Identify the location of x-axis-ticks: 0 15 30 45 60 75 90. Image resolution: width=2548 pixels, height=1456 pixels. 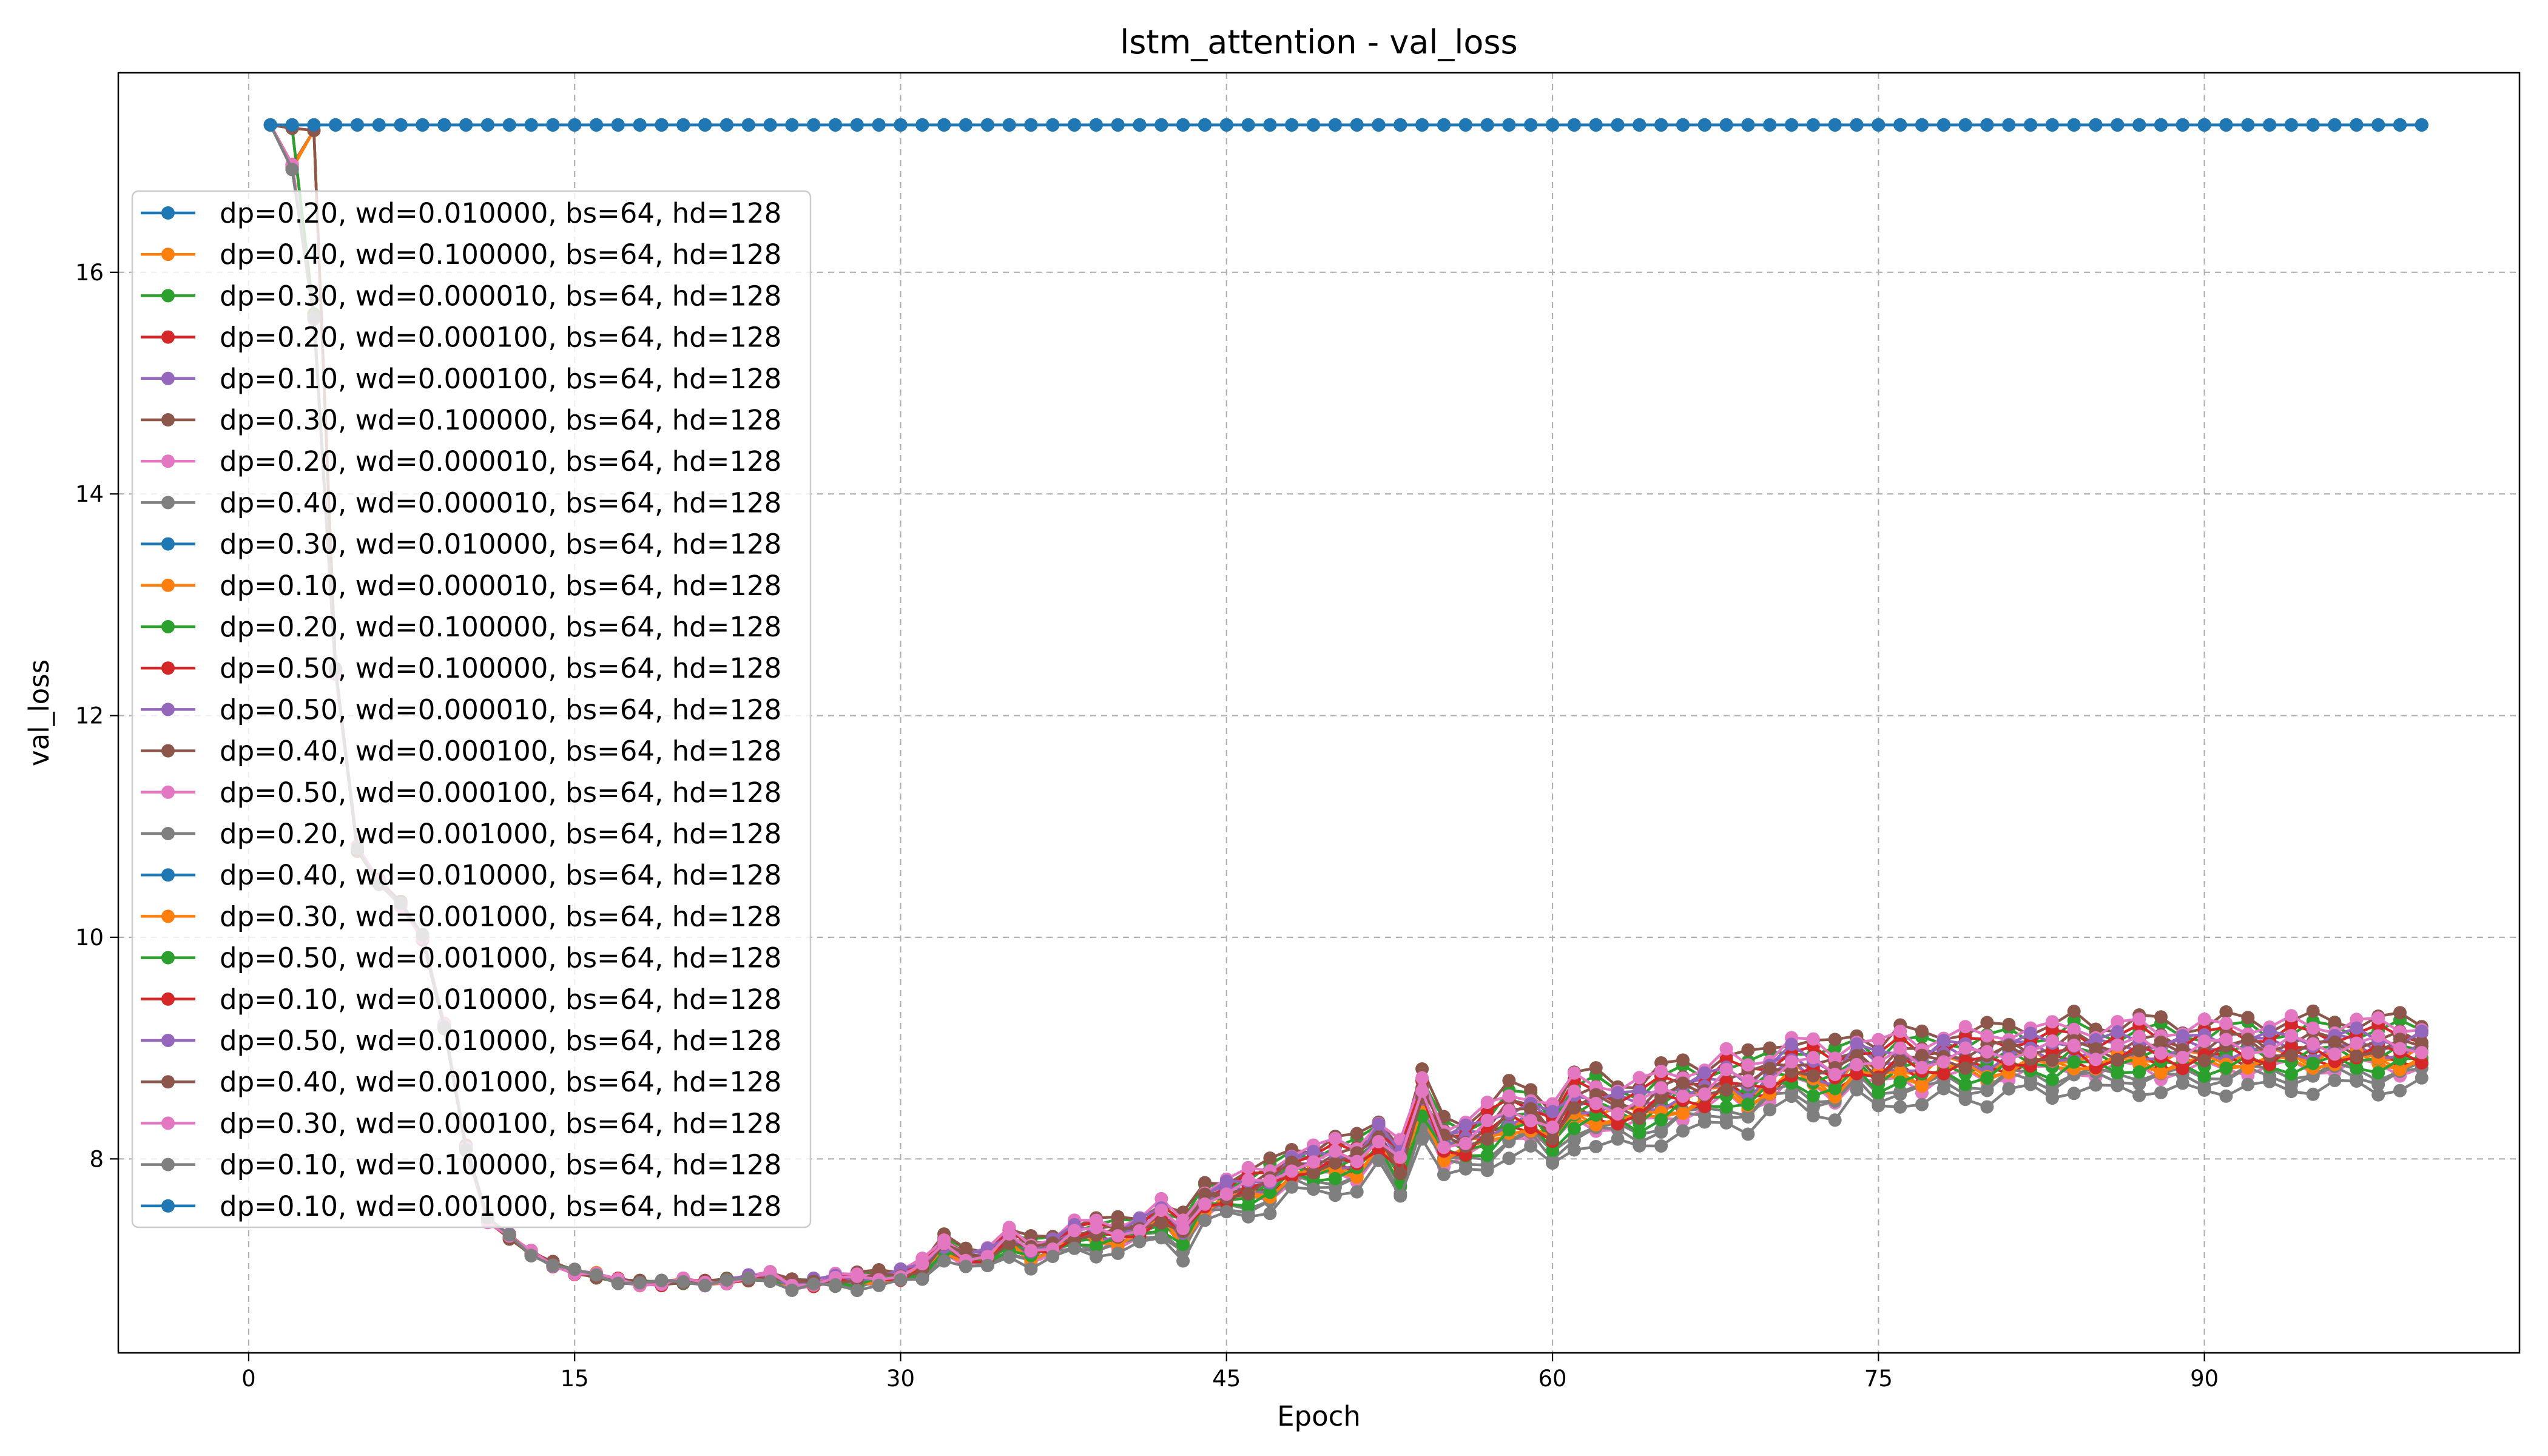
(1230, 1372).